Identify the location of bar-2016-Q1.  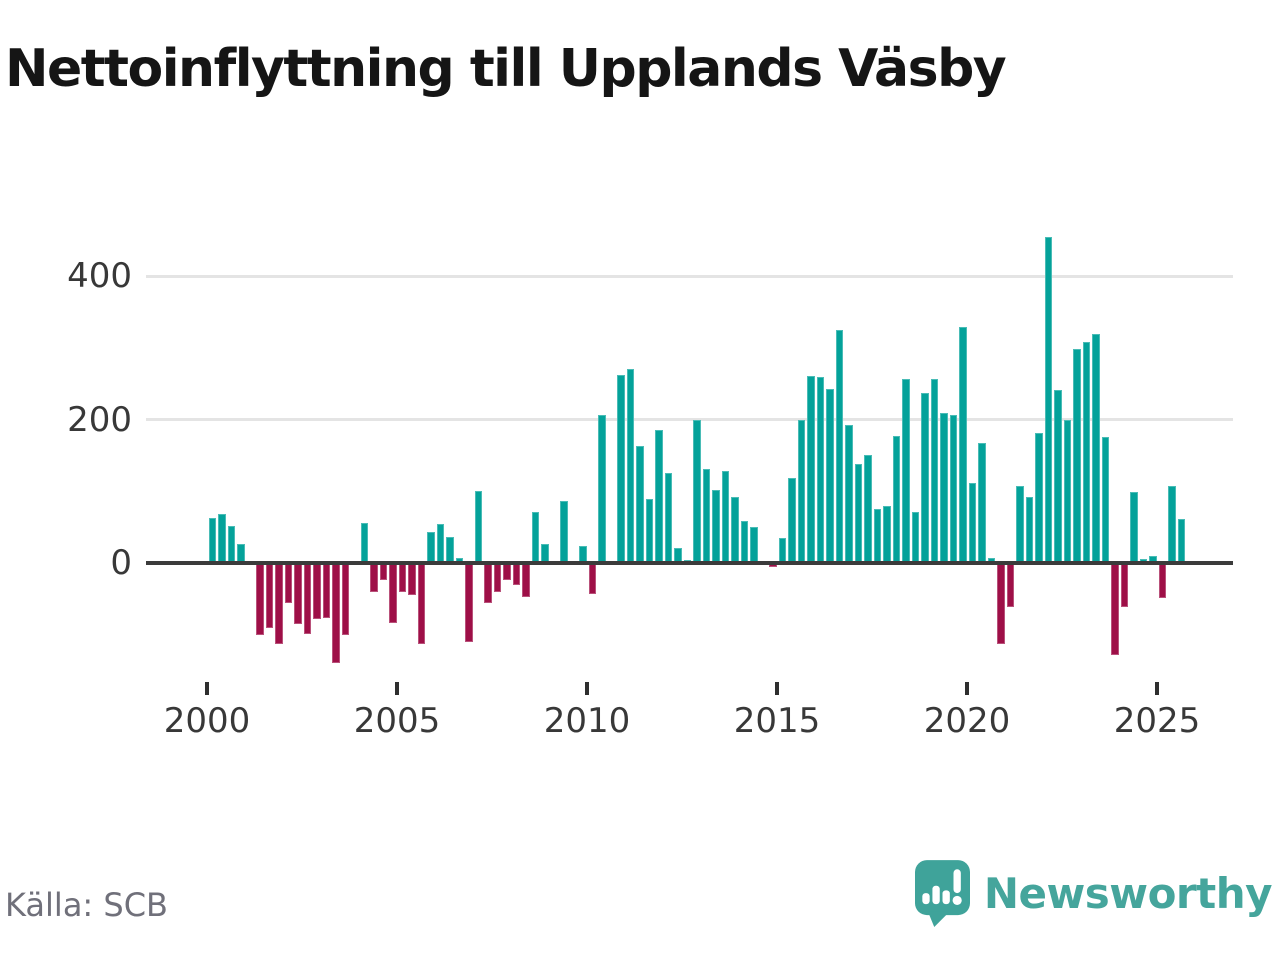
(820, 470).